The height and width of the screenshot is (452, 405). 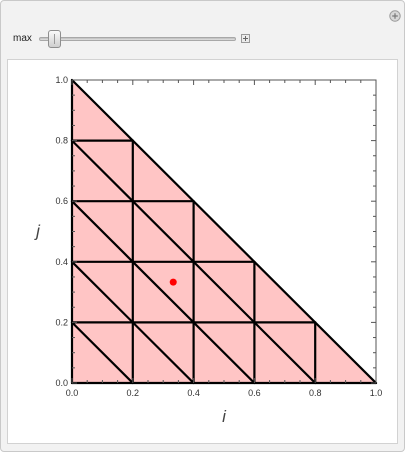 I want to click on slider-thumb, so click(x=55, y=39).